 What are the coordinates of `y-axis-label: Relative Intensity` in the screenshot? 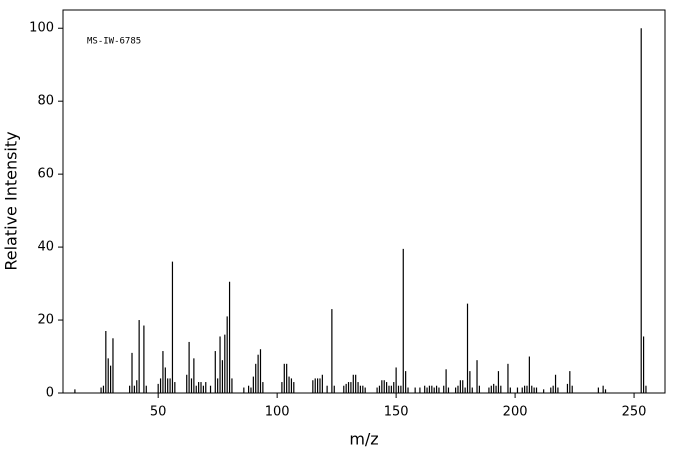 It's located at (11, 200).